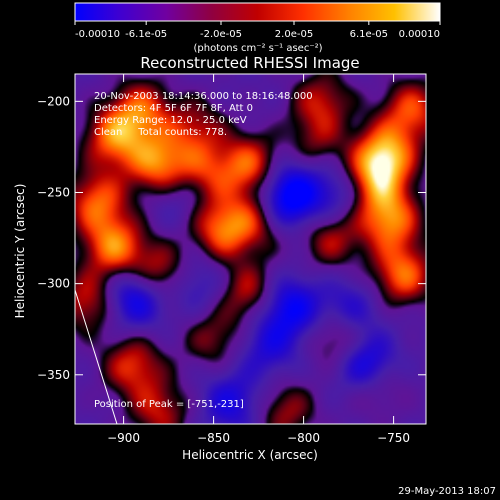 This screenshot has height=500, width=500. Describe the element at coordinates (173, 108) in the screenshot. I see `annotation-detectors: Detectors: 4F 5F 6F 7F 8F, Att 0` at that location.